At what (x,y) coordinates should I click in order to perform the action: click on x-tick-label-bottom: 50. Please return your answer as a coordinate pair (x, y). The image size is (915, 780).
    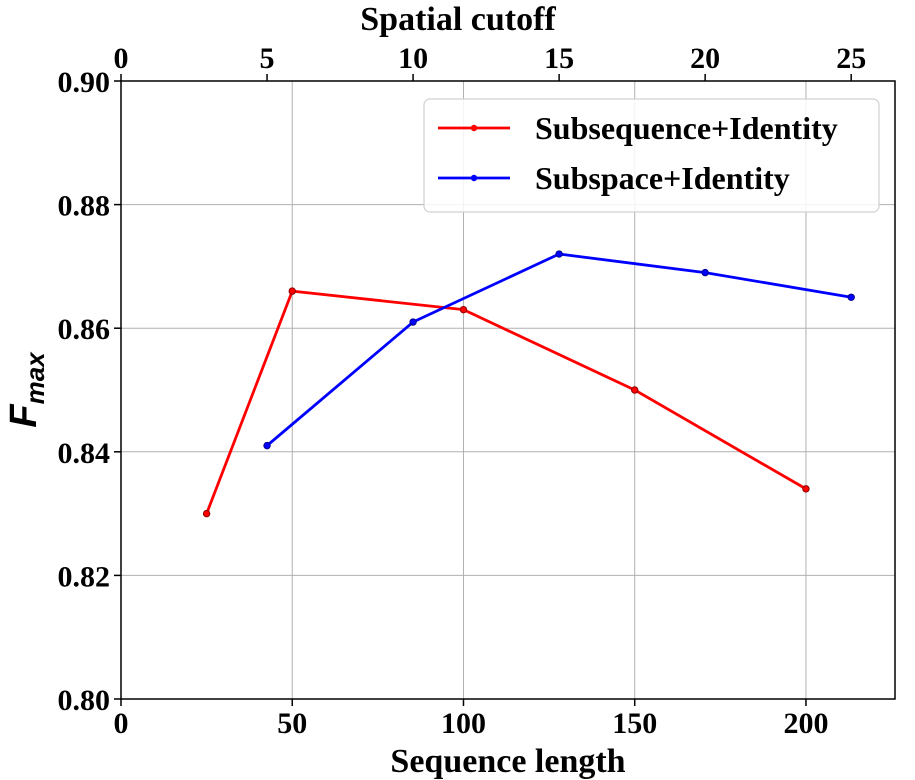
    Looking at the image, I should click on (292, 723).